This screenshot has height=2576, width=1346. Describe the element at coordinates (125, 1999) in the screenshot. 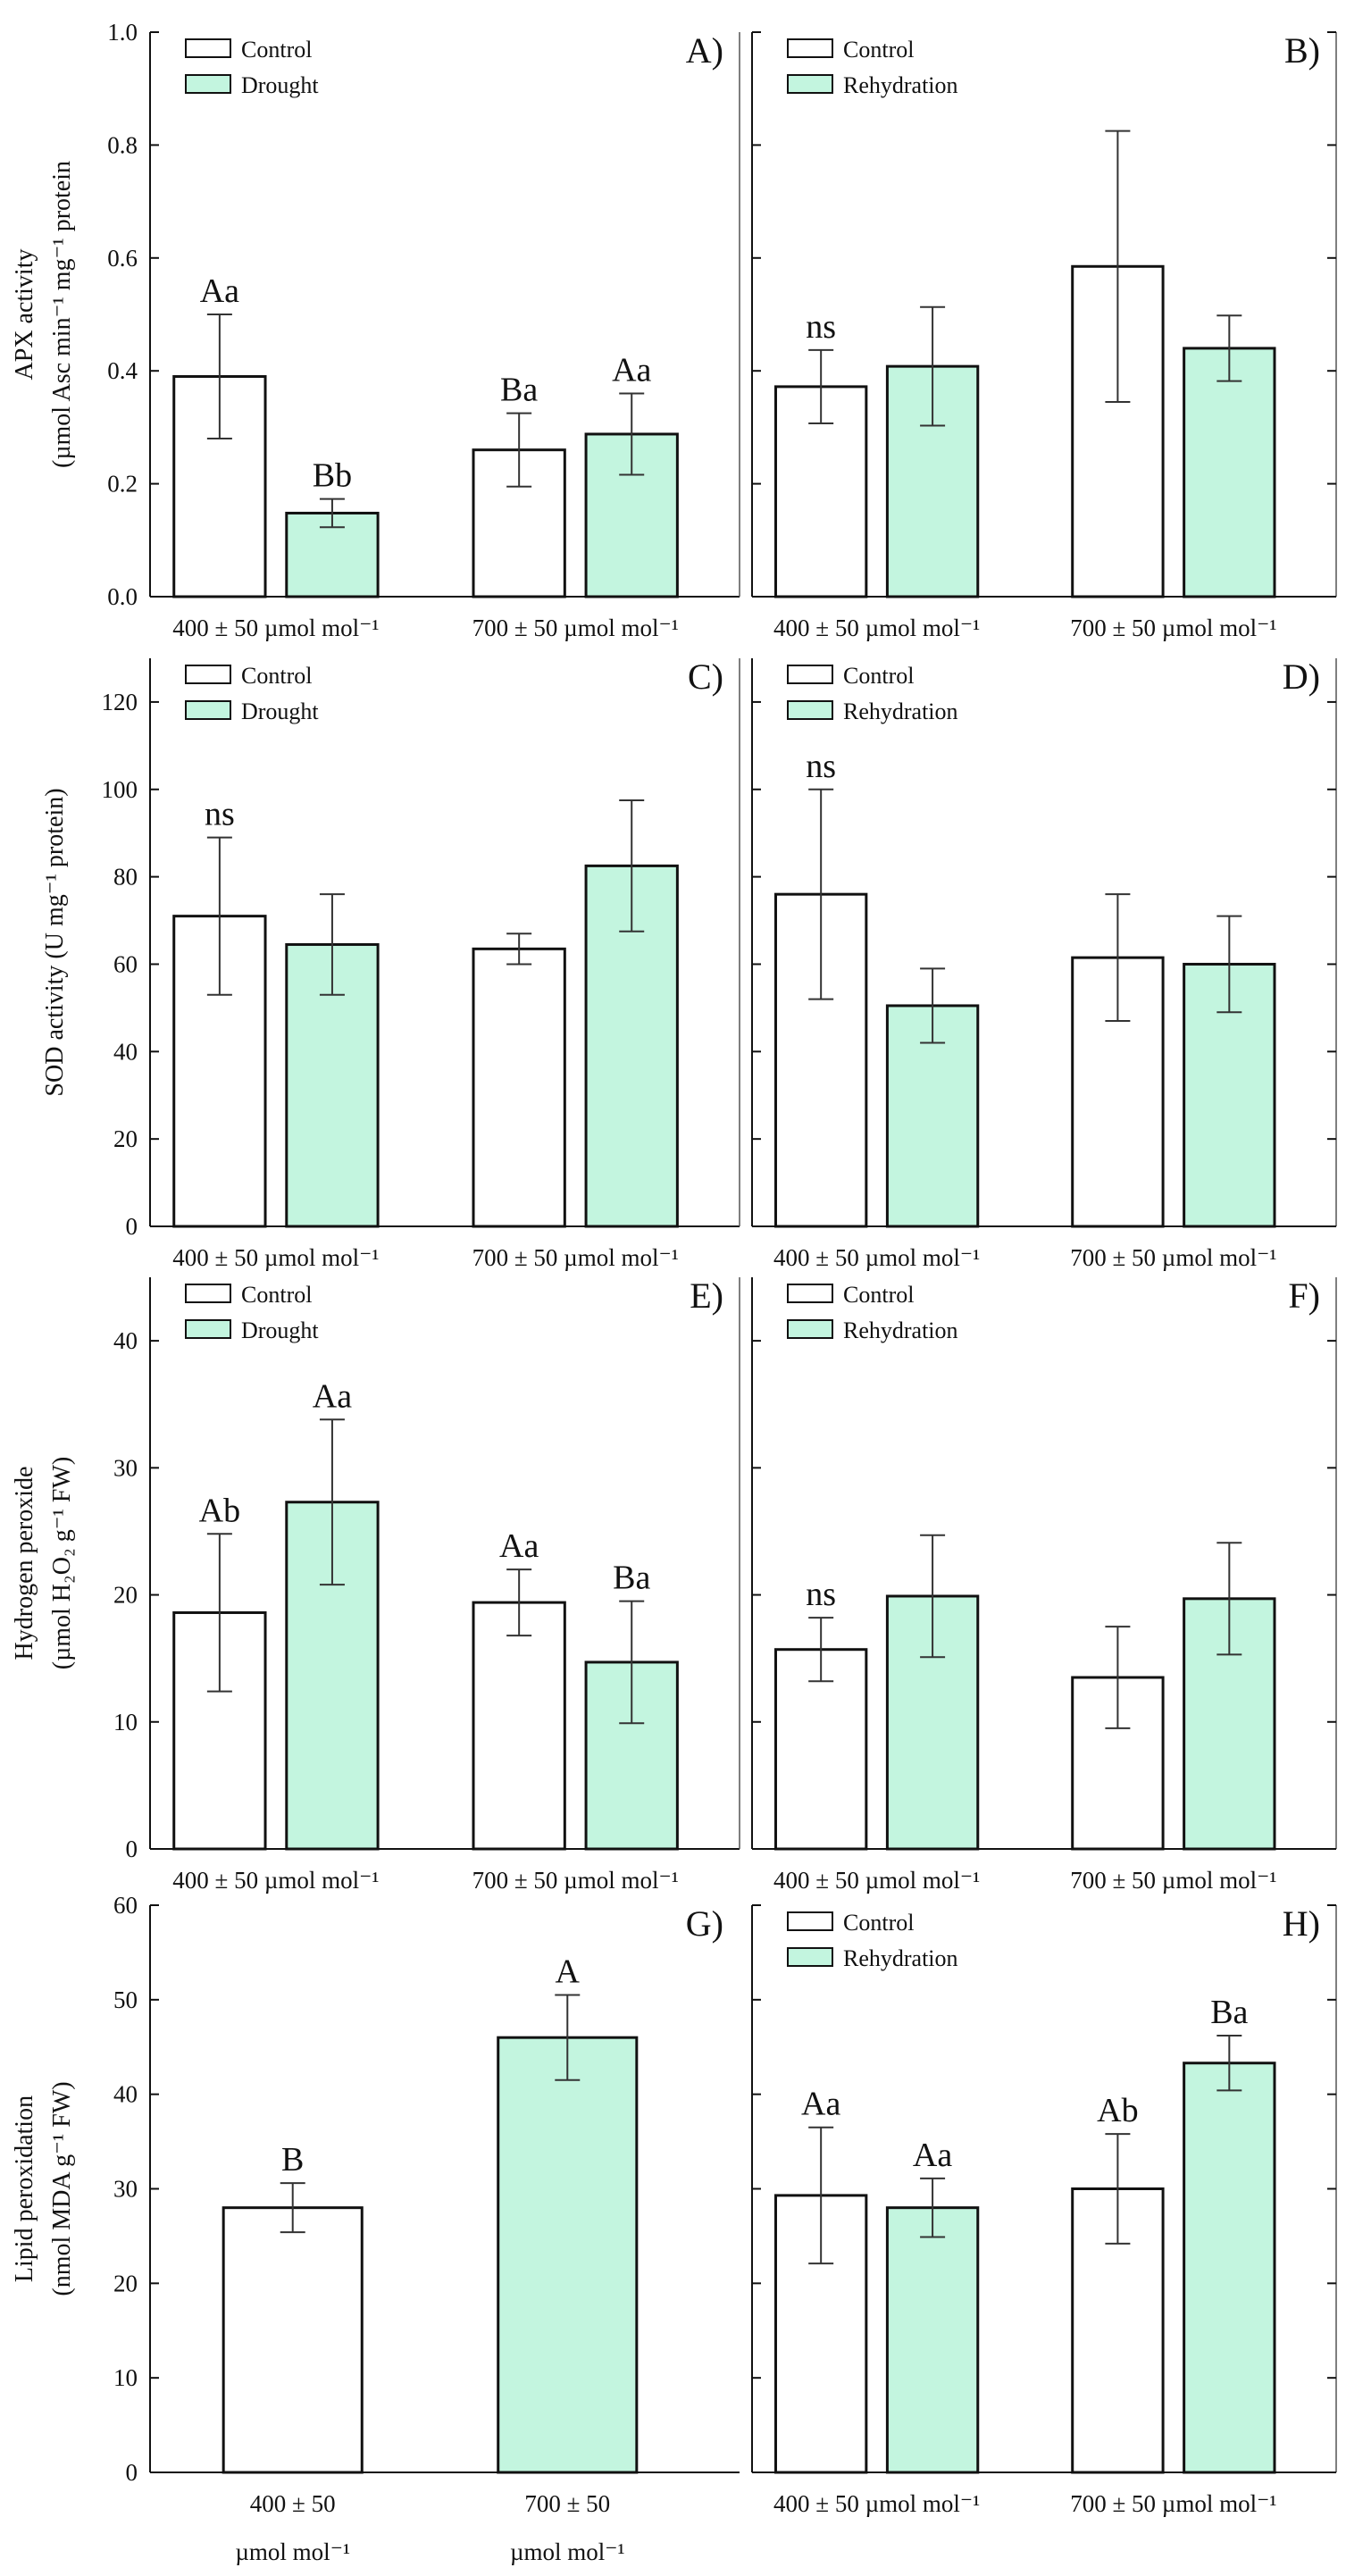

I see `y-tick-label: 50` at that location.